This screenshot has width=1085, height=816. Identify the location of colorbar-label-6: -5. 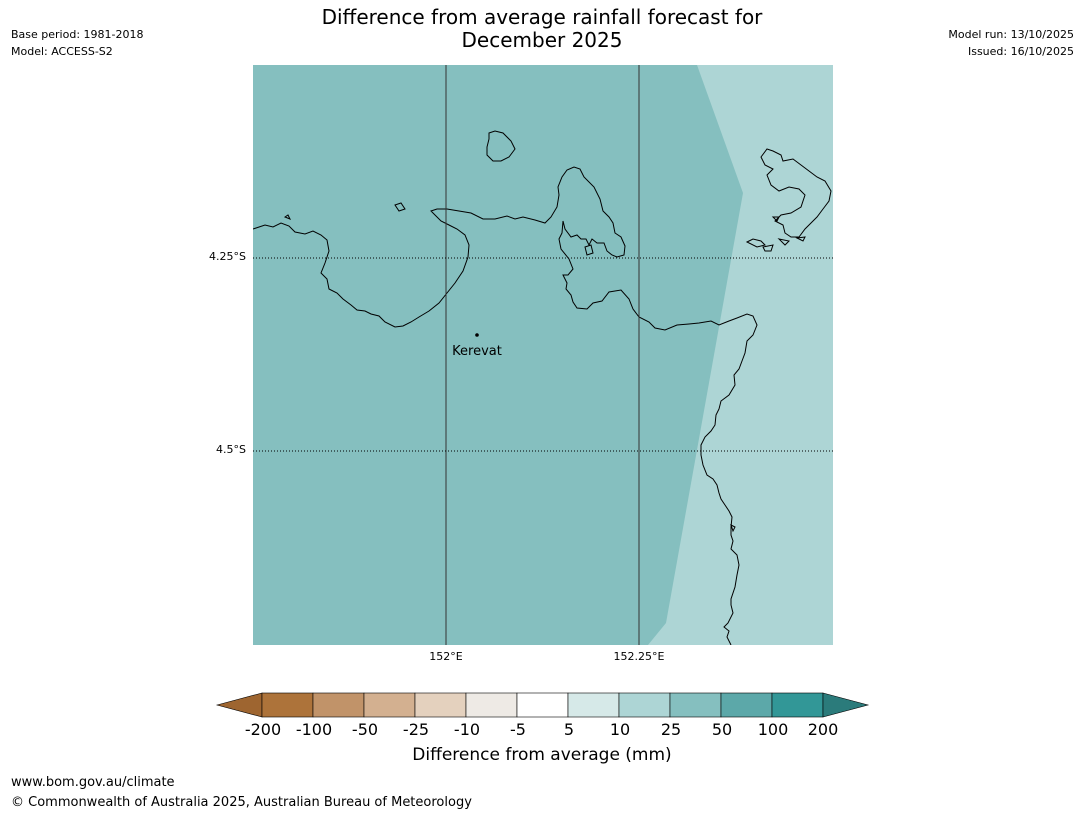
(518, 729).